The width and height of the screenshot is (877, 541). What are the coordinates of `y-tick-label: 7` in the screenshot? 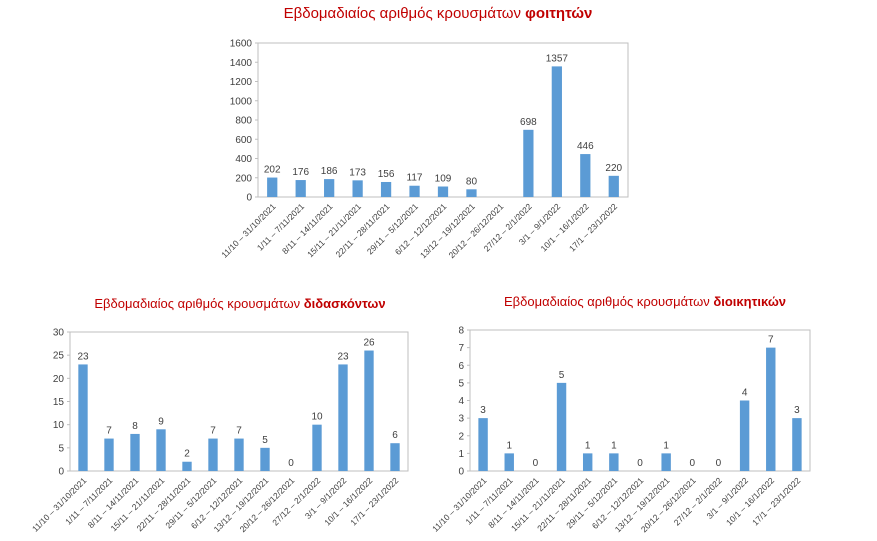 It's located at (461, 348).